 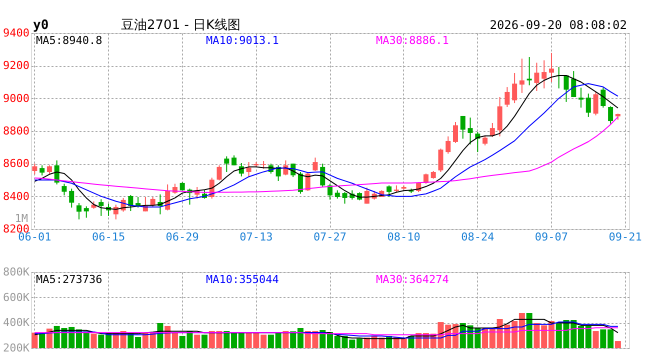 I want to click on y-tick-label: 800K, so click(x=16, y=272).